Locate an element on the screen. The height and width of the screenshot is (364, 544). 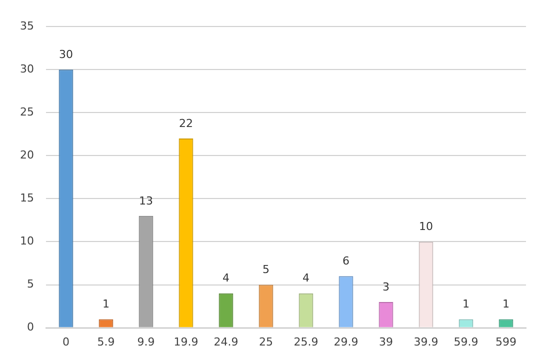
y-tick-label: 15 is located at coordinates (27, 198).